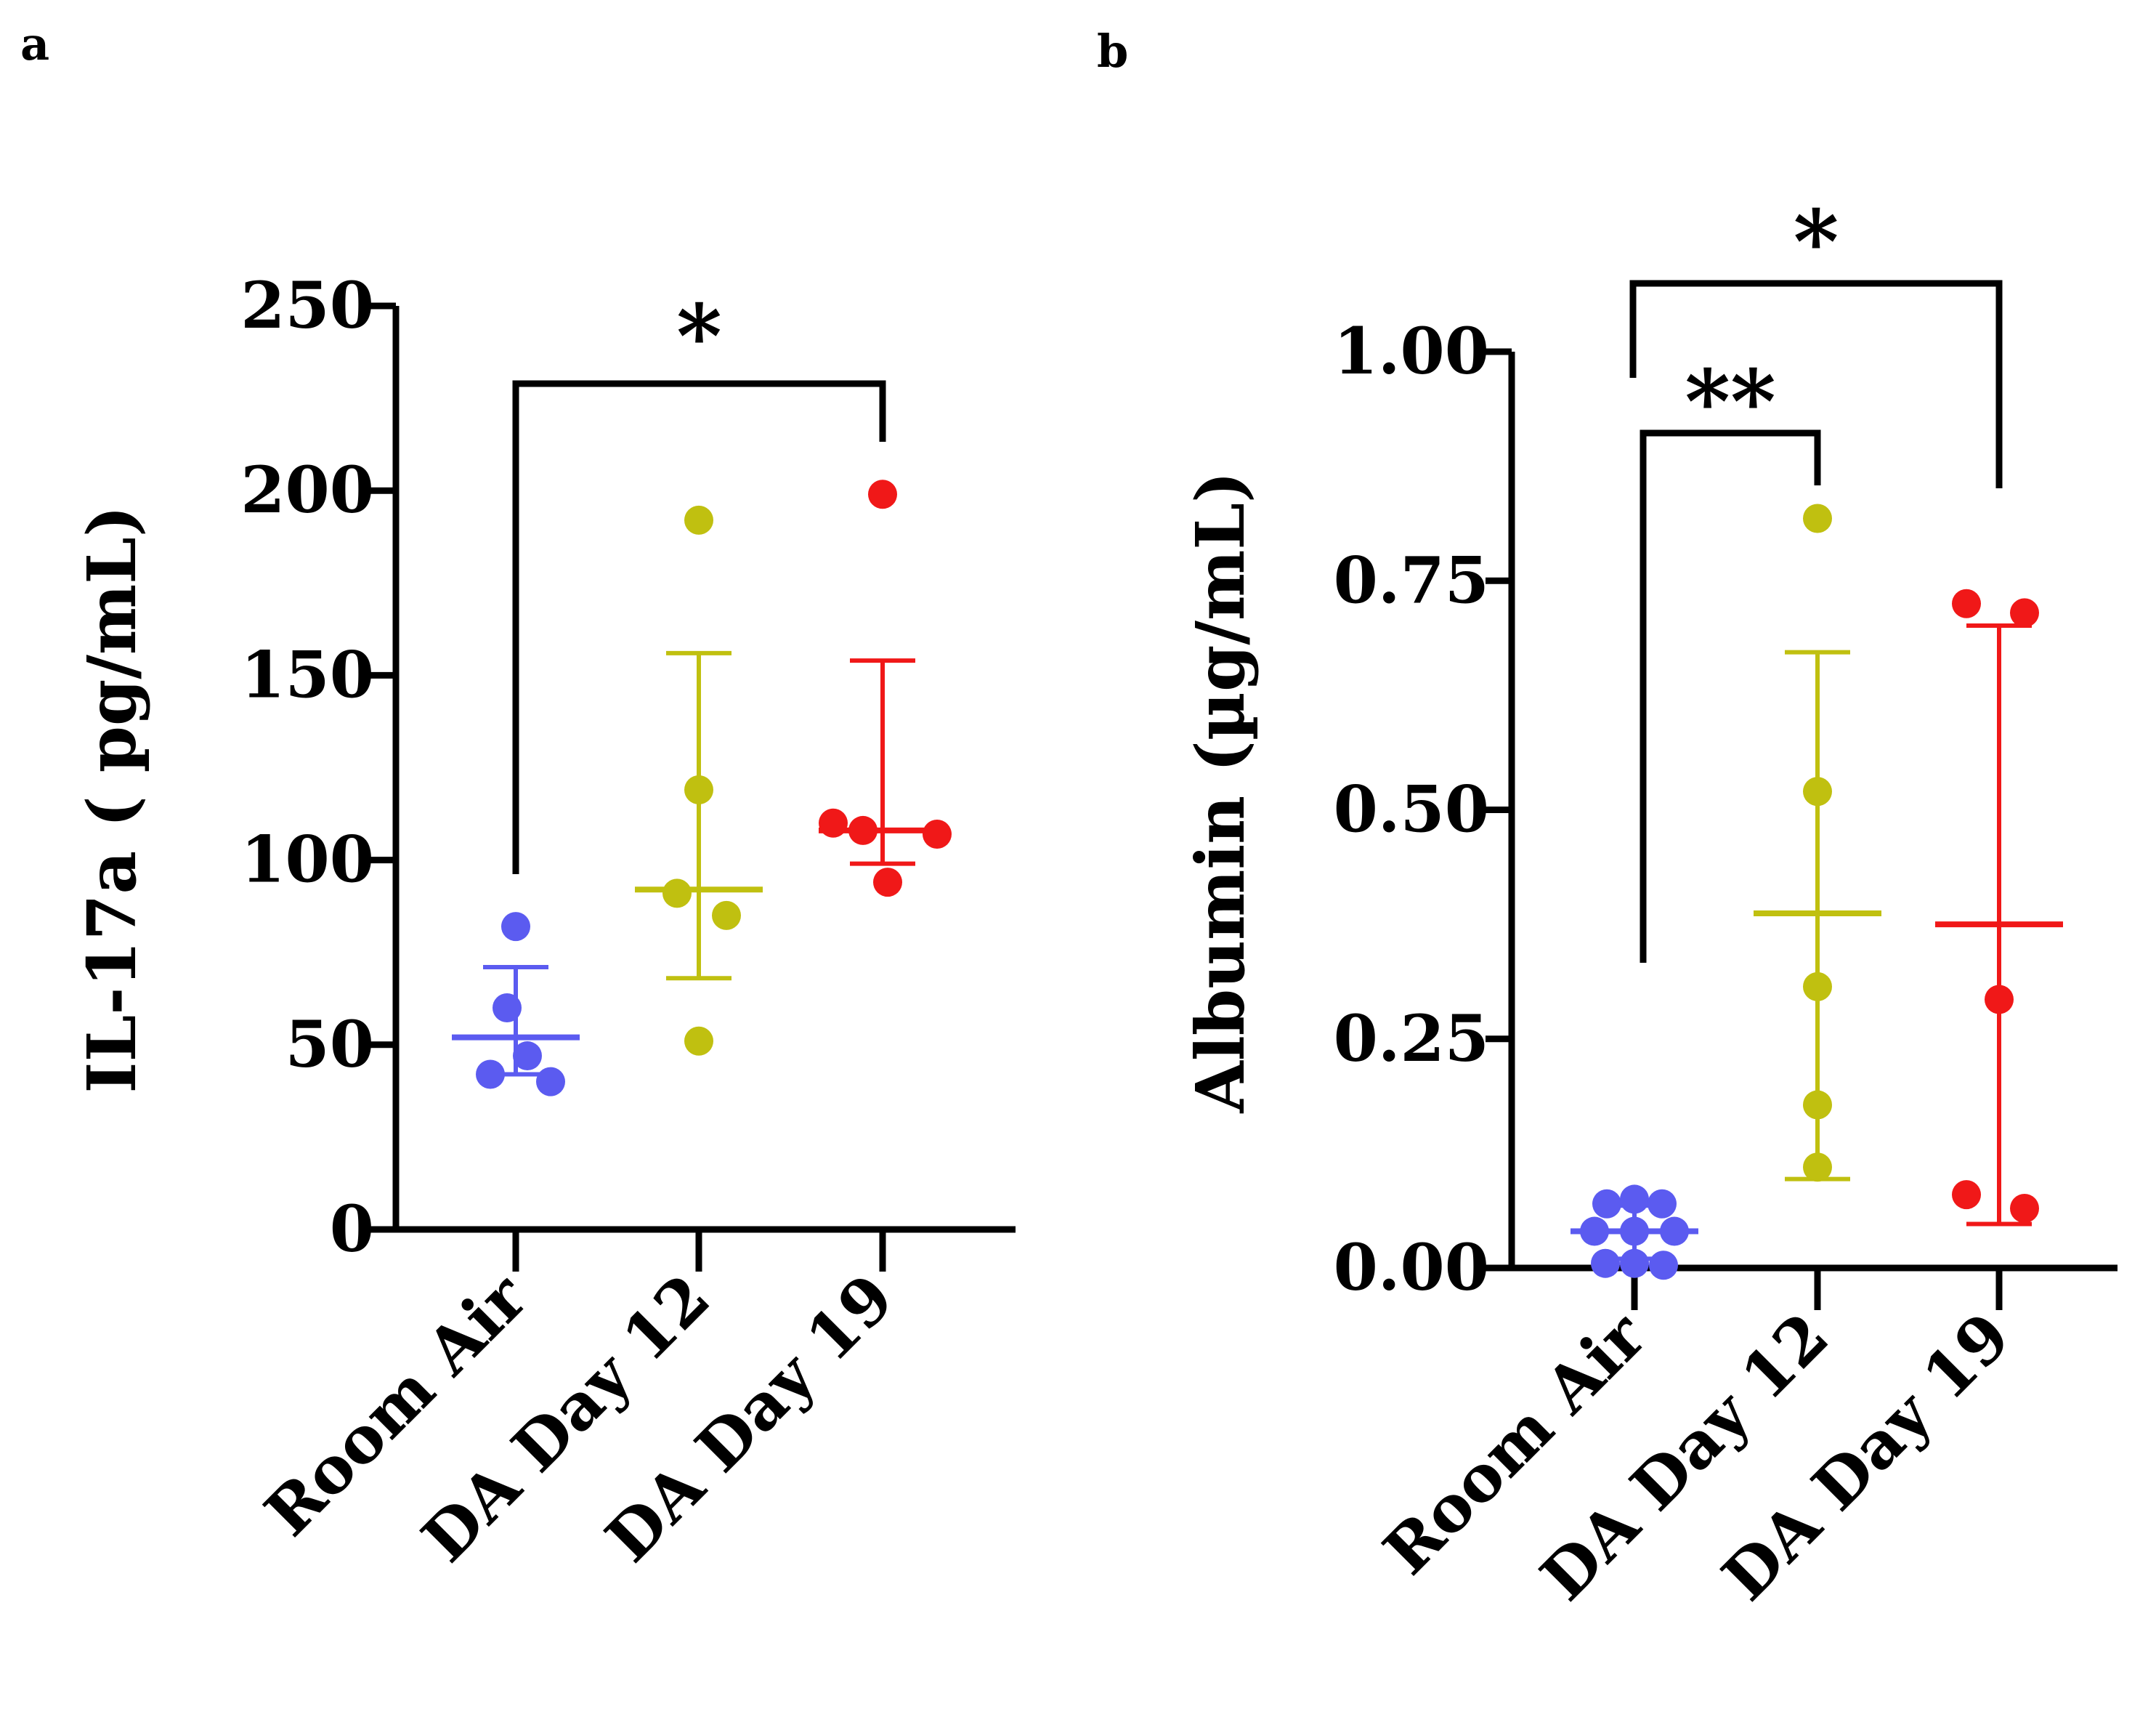 The width and height of the screenshot is (2156, 1725). I want to click on panel-a-y-tick-label: 0, so click(352, 1229).